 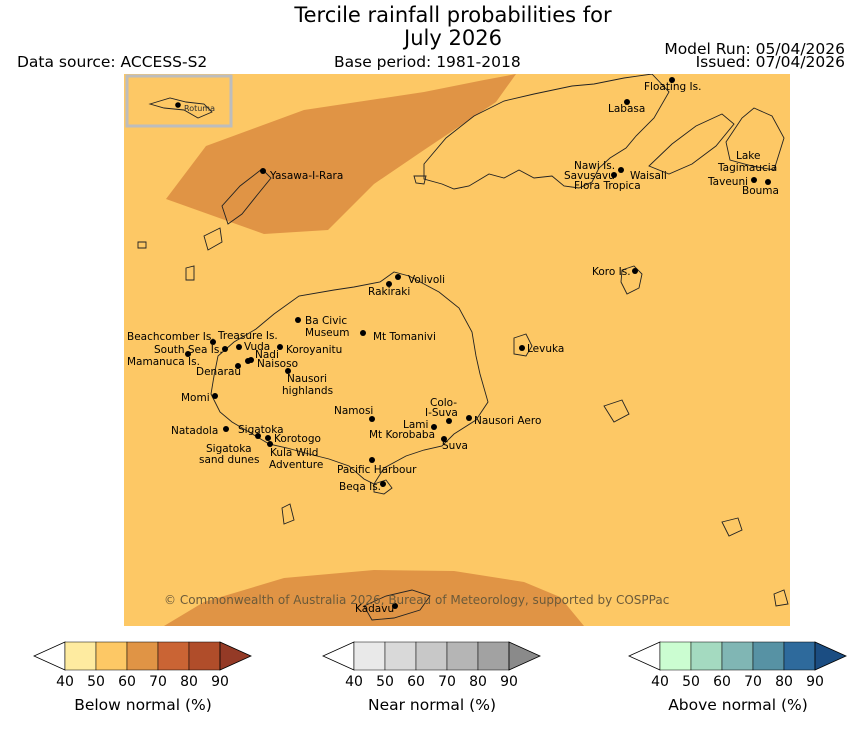 What do you see at coordinates (594, 166) in the screenshot?
I see `place-label-nawi-is: Nawi Is.` at bounding box center [594, 166].